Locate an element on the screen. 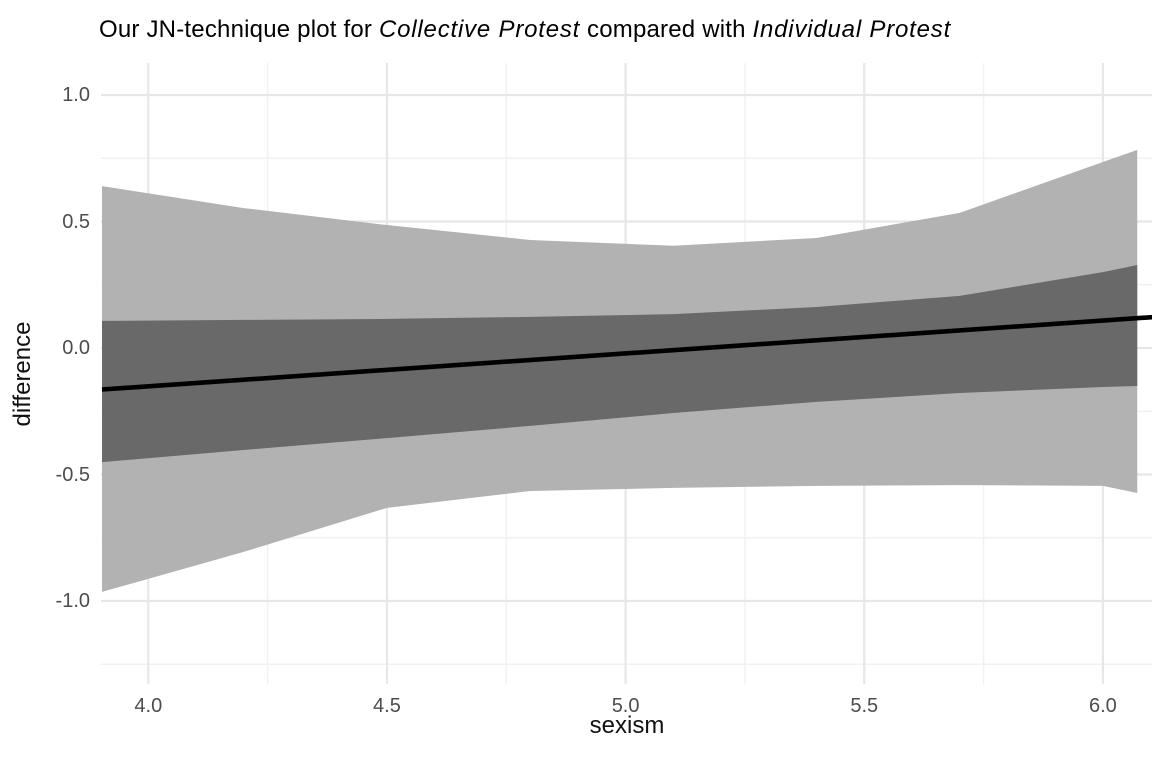 The image size is (1152, 768). estimate-line is located at coordinates (626, 353).